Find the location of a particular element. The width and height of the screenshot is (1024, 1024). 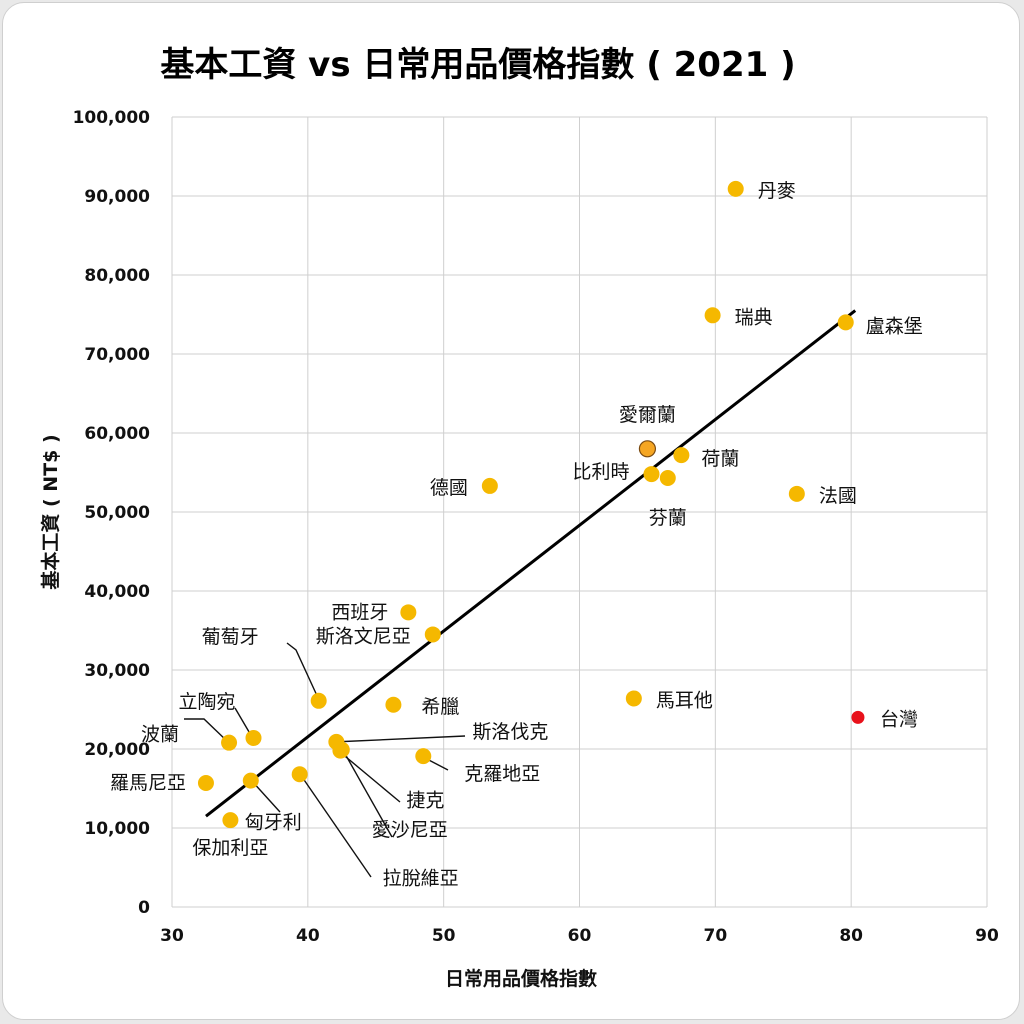

label-羅馬尼亞: 羅馬尼亞 is located at coordinates (148, 783).